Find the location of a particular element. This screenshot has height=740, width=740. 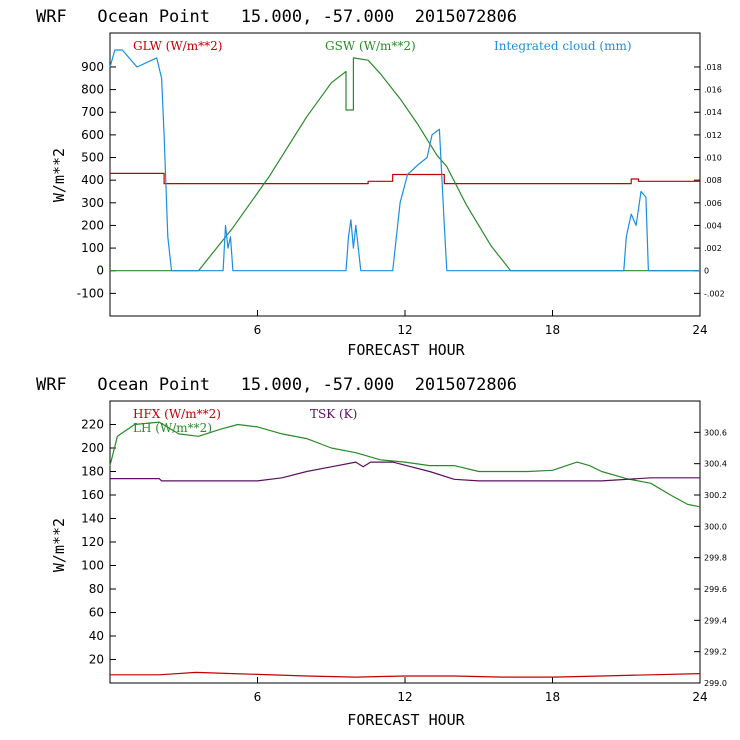

y2-tick-label: .010 is located at coordinates (713, 158).